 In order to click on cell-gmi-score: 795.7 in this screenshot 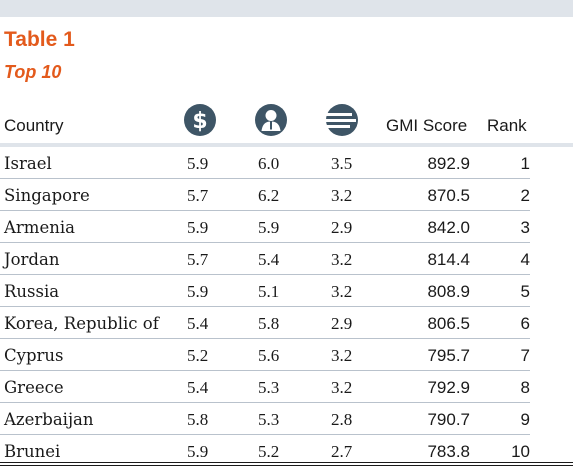, I will do `click(448, 355)`.